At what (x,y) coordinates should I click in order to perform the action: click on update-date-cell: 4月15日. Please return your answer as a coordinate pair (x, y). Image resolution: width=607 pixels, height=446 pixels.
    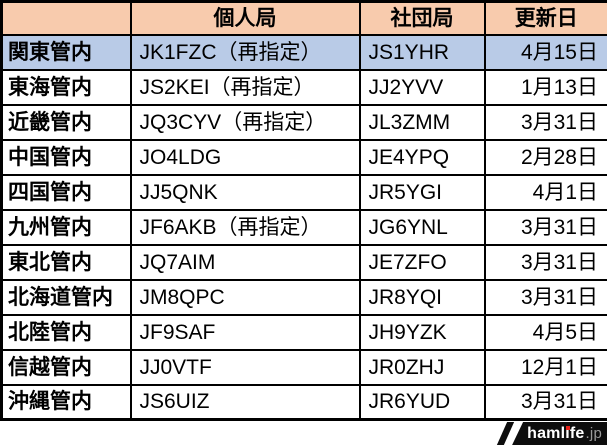
    Looking at the image, I should click on (545, 52).